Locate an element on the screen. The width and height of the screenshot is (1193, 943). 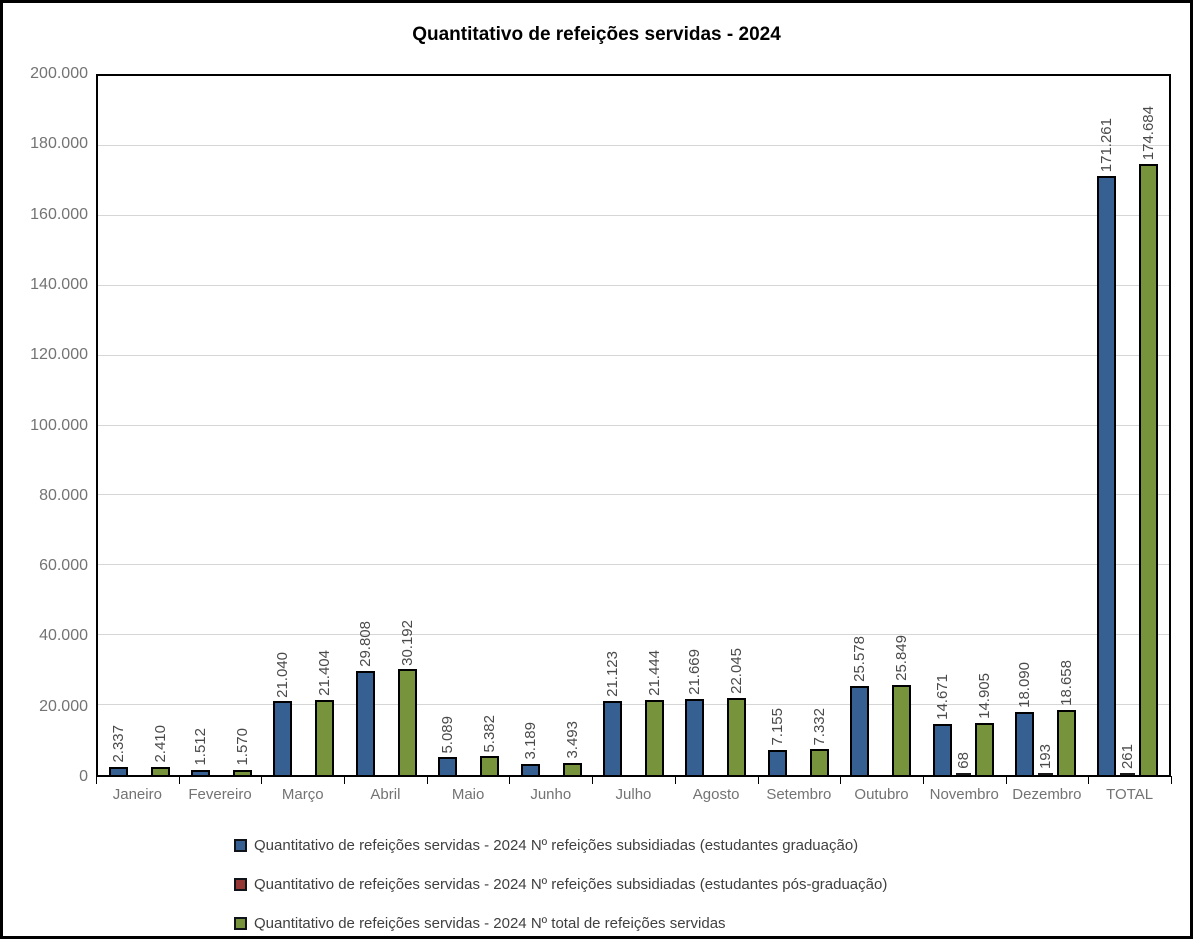
category-group-março: 21.040 21.404 is located at coordinates (304, 425).